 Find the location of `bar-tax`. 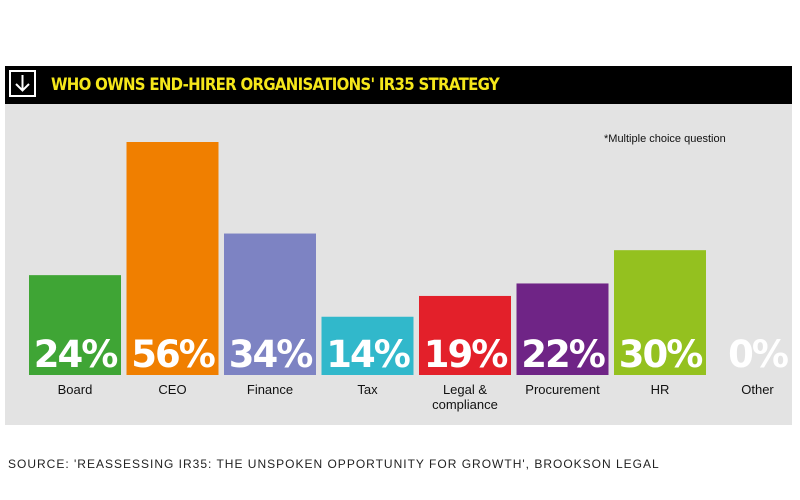

bar-tax is located at coordinates (367, 345).